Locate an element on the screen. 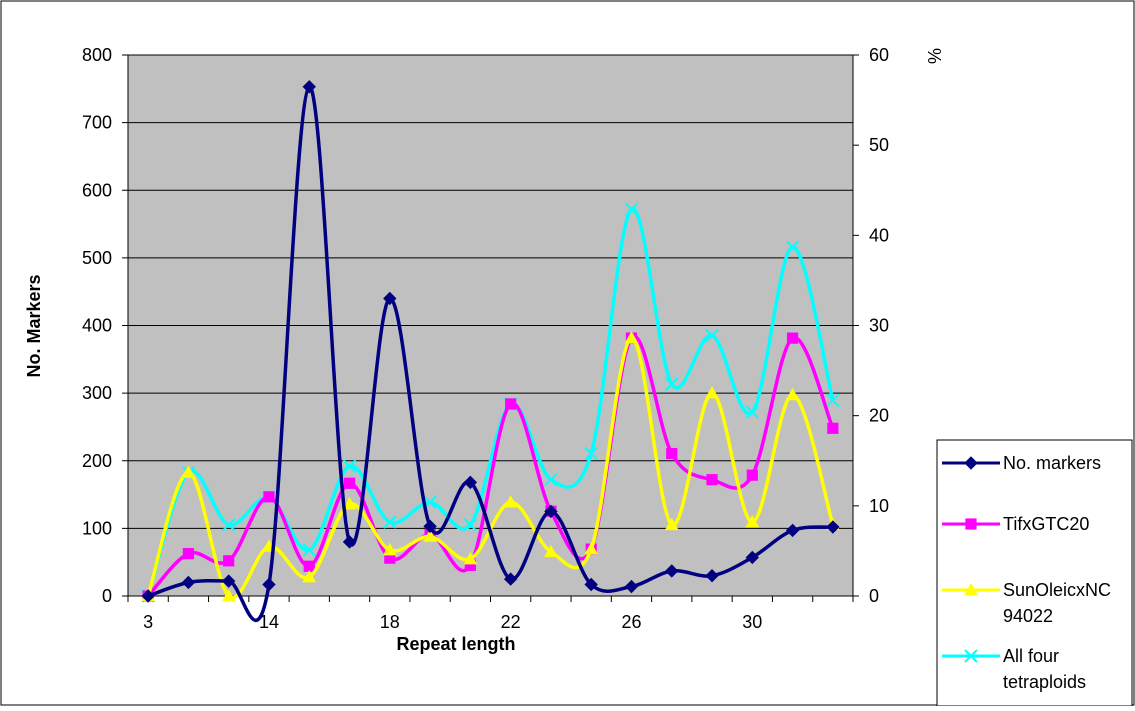  y-tick-label: 0 is located at coordinates (107, 596).